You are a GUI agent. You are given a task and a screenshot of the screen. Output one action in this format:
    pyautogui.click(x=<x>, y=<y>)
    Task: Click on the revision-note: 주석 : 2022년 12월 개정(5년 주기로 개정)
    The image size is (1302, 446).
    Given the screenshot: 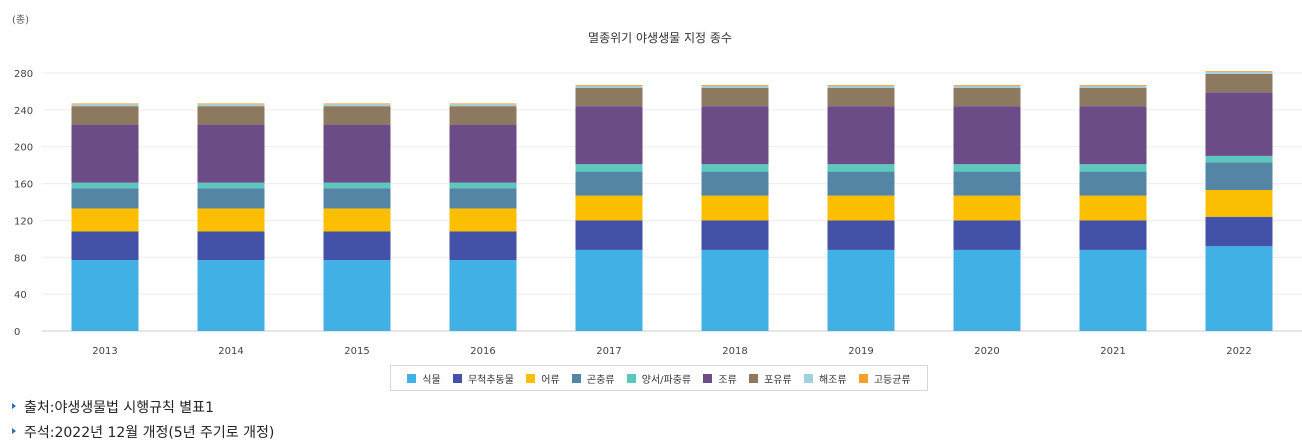 What is the action you would take?
    pyautogui.click(x=143, y=433)
    